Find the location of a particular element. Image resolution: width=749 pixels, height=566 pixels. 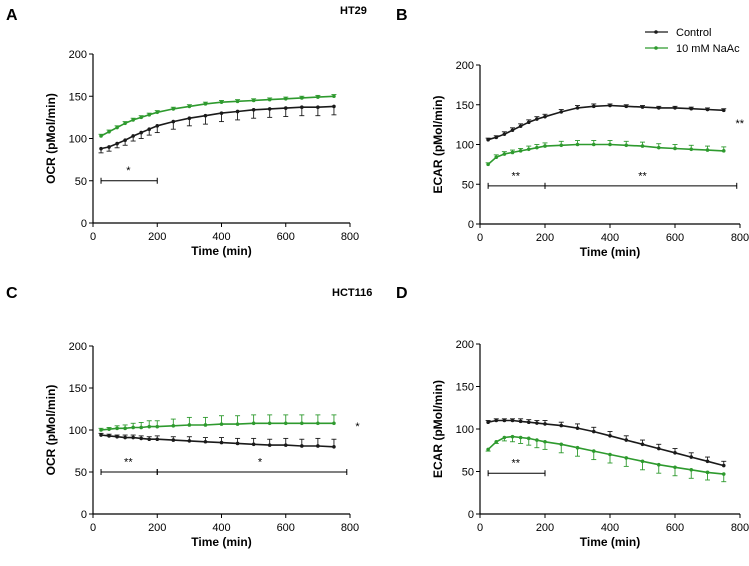

y-axis-label-d: ECAR (pMol/min) is located at coordinates (438, 429).